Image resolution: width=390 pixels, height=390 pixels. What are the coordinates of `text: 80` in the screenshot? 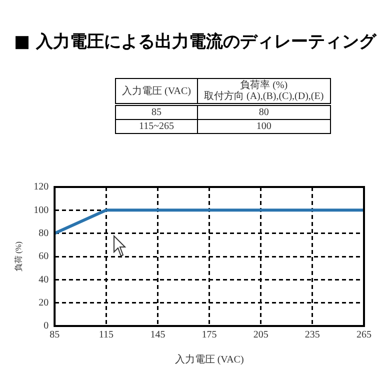 It's located at (263, 112).